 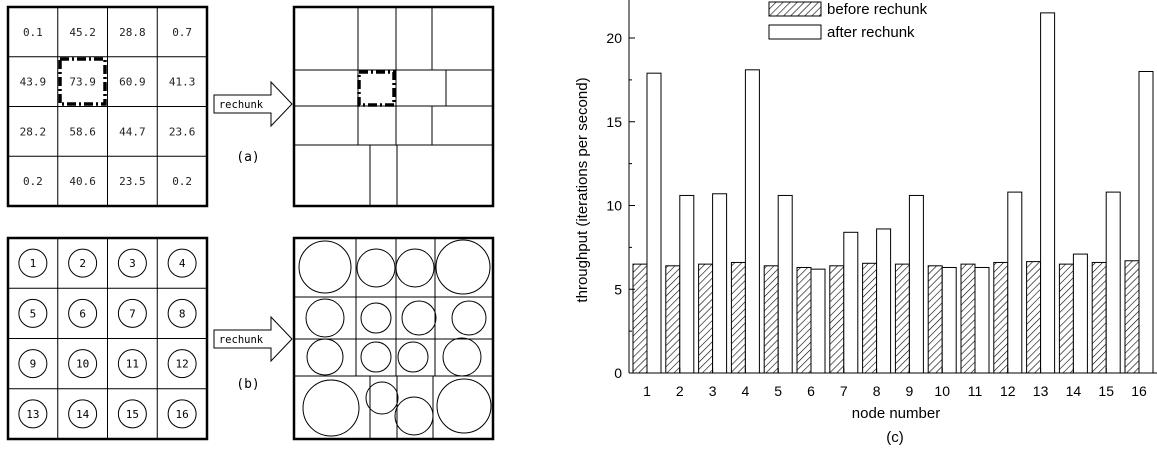 I want to click on grid-value: 28.2, so click(x=33, y=131).